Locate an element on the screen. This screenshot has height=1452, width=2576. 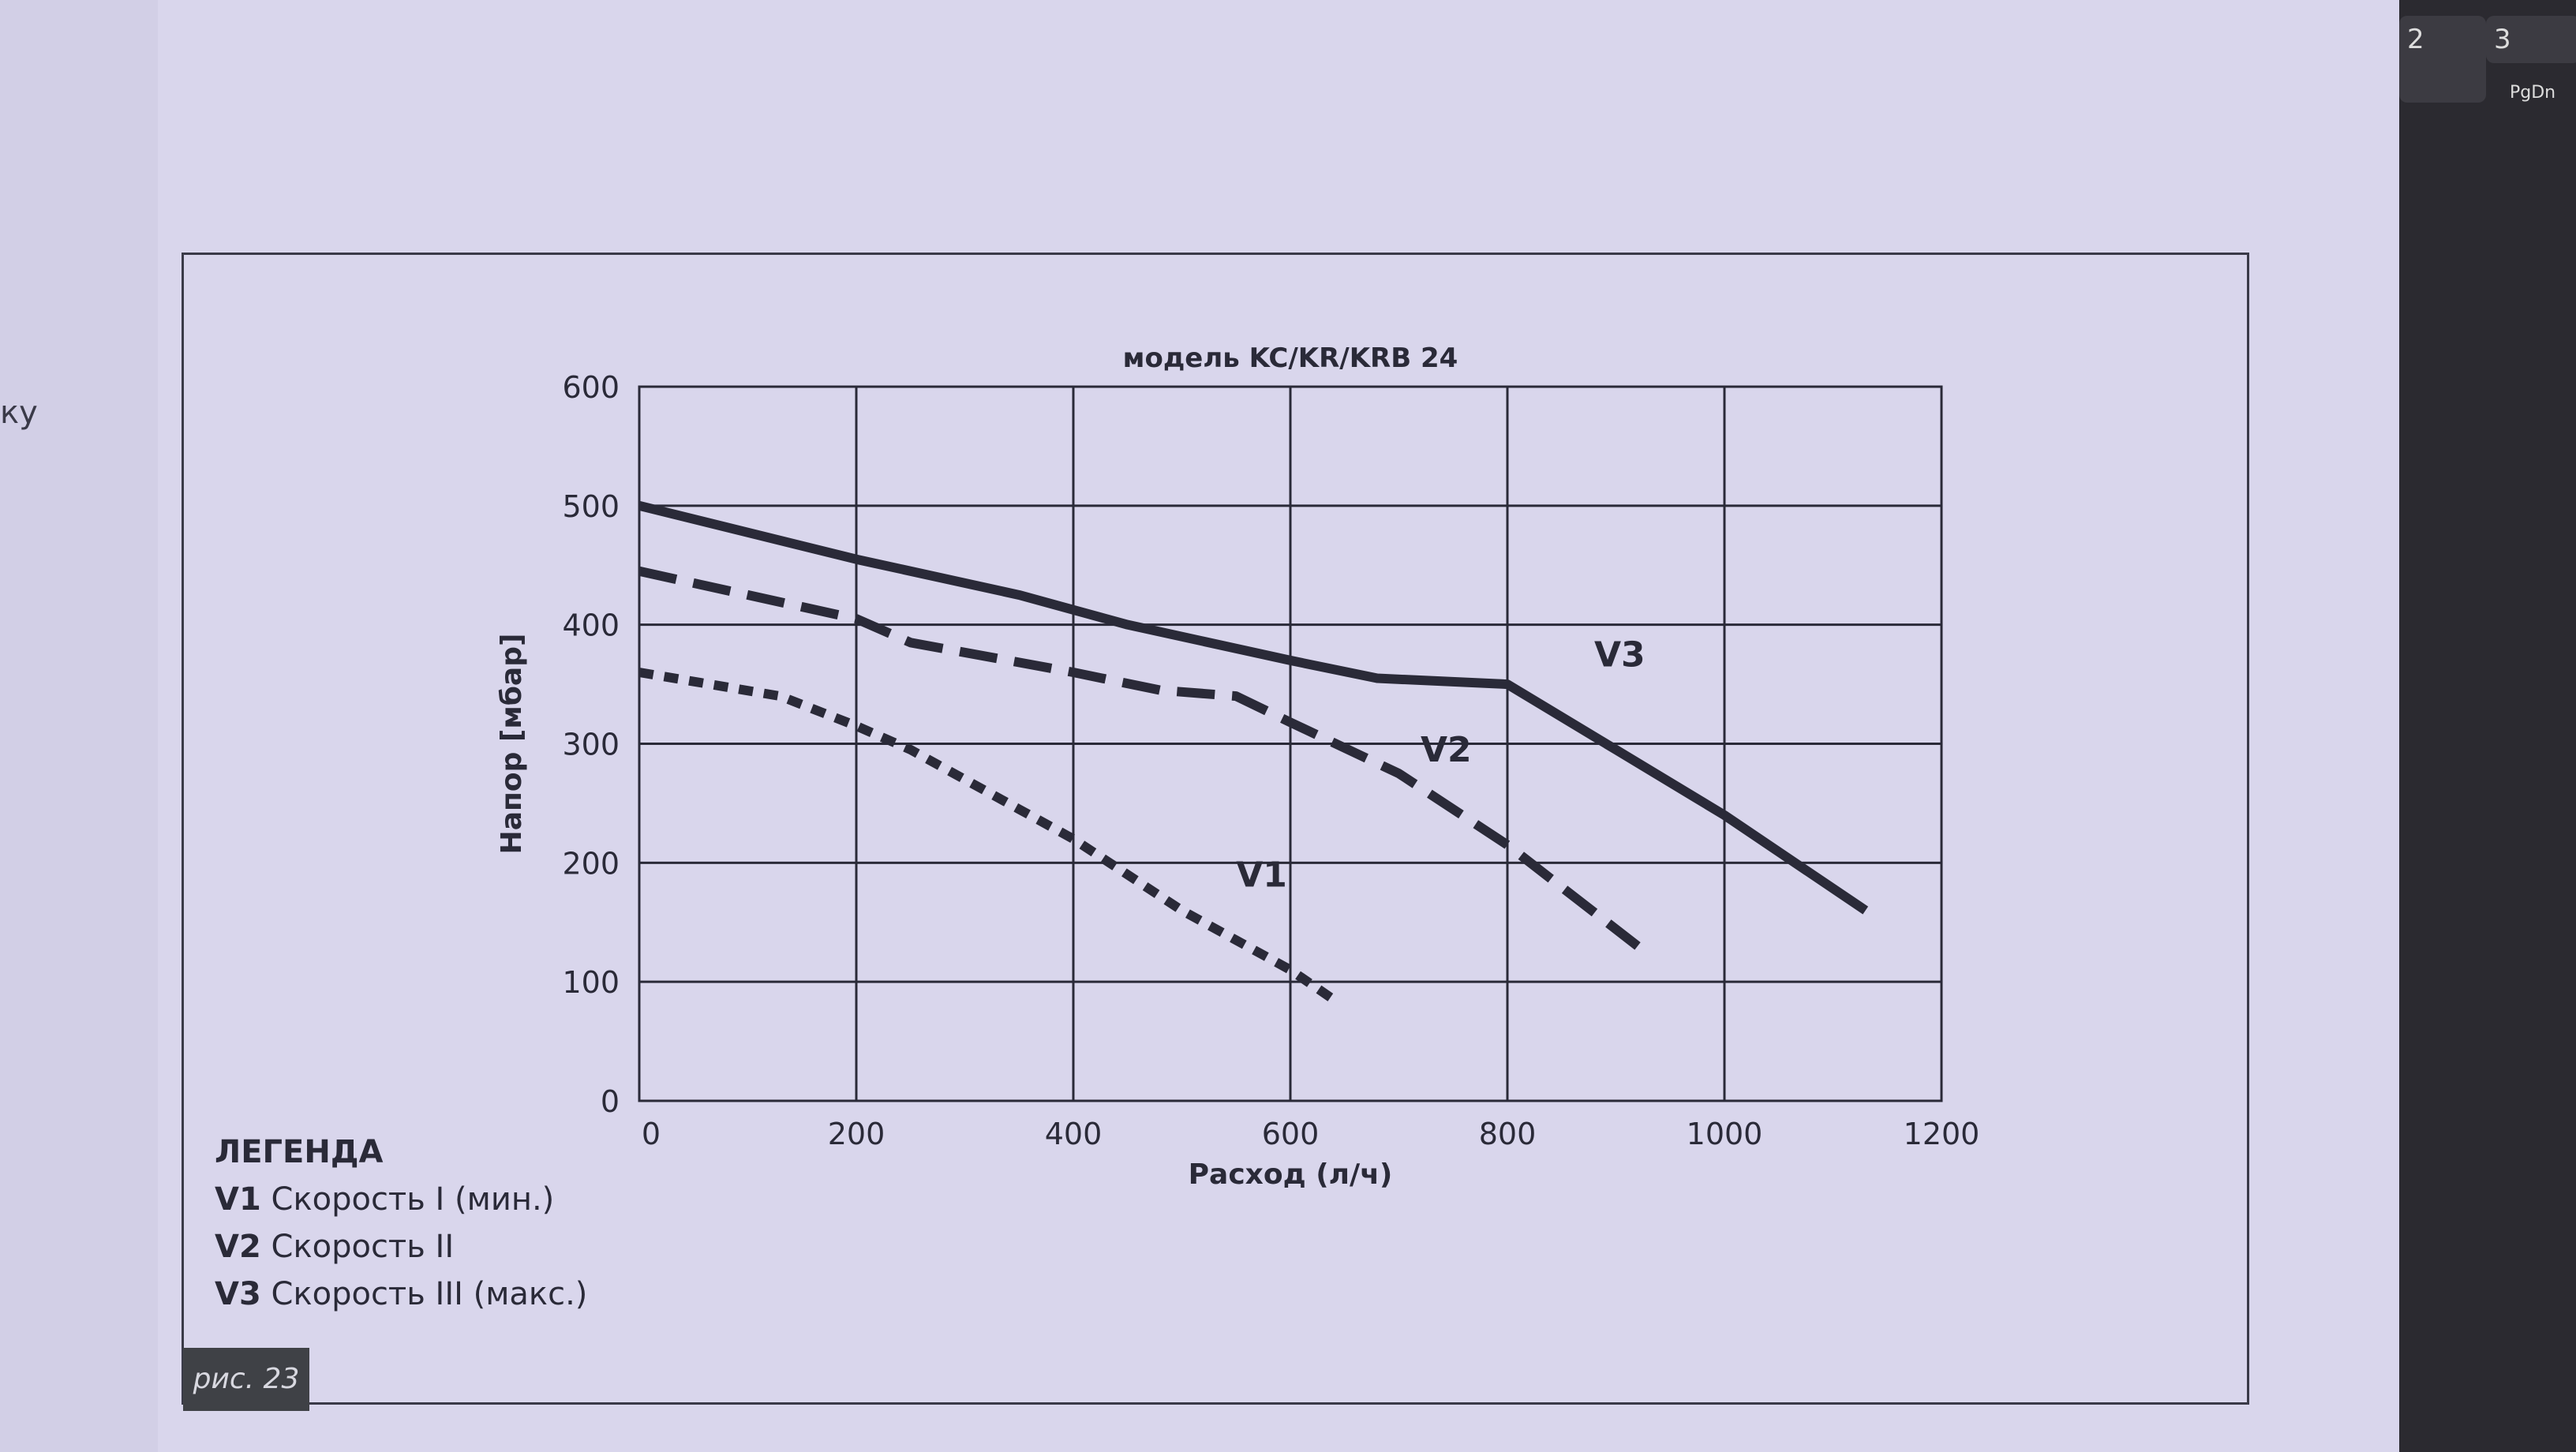
y-tick-label: 300 is located at coordinates (591, 745).